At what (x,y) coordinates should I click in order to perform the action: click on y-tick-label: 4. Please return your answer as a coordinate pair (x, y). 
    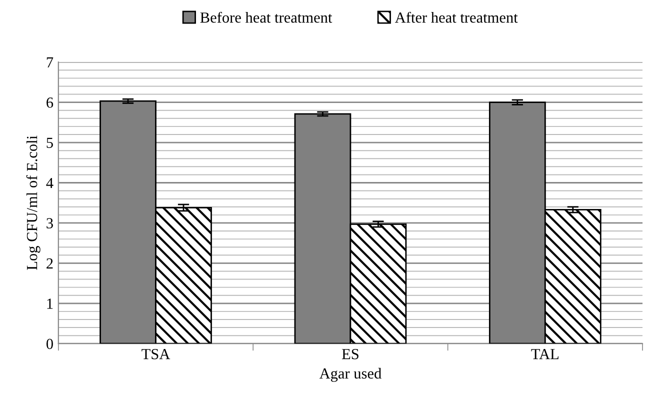
    Looking at the image, I should click on (50, 183).